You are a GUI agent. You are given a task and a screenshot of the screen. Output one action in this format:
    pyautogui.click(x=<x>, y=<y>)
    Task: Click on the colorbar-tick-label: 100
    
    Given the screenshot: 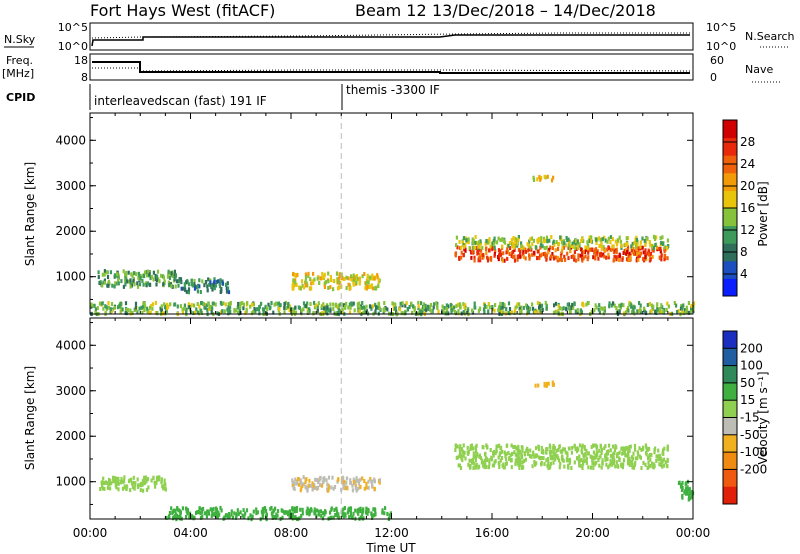 What is the action you would take?
    pyautogui.click(x=751, y=366)
    